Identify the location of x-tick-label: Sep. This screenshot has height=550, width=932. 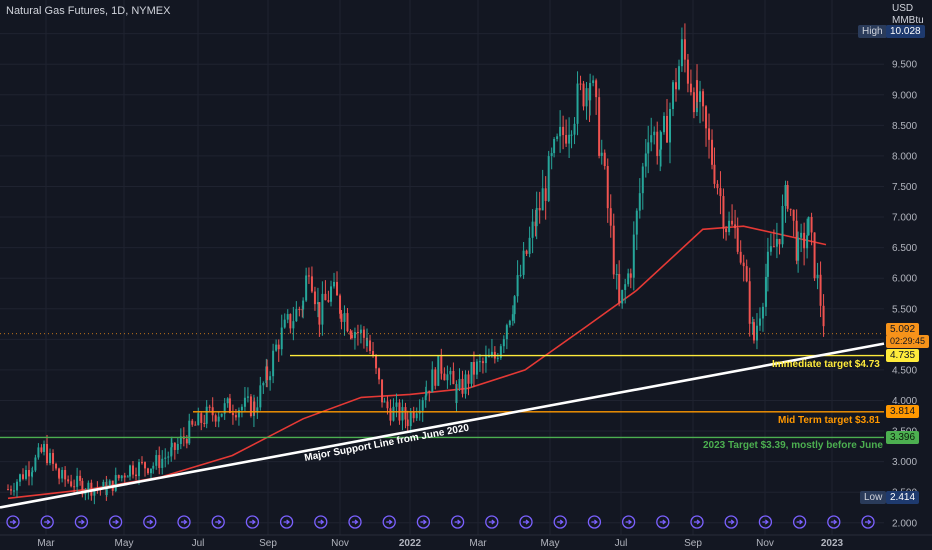
(268, 543).